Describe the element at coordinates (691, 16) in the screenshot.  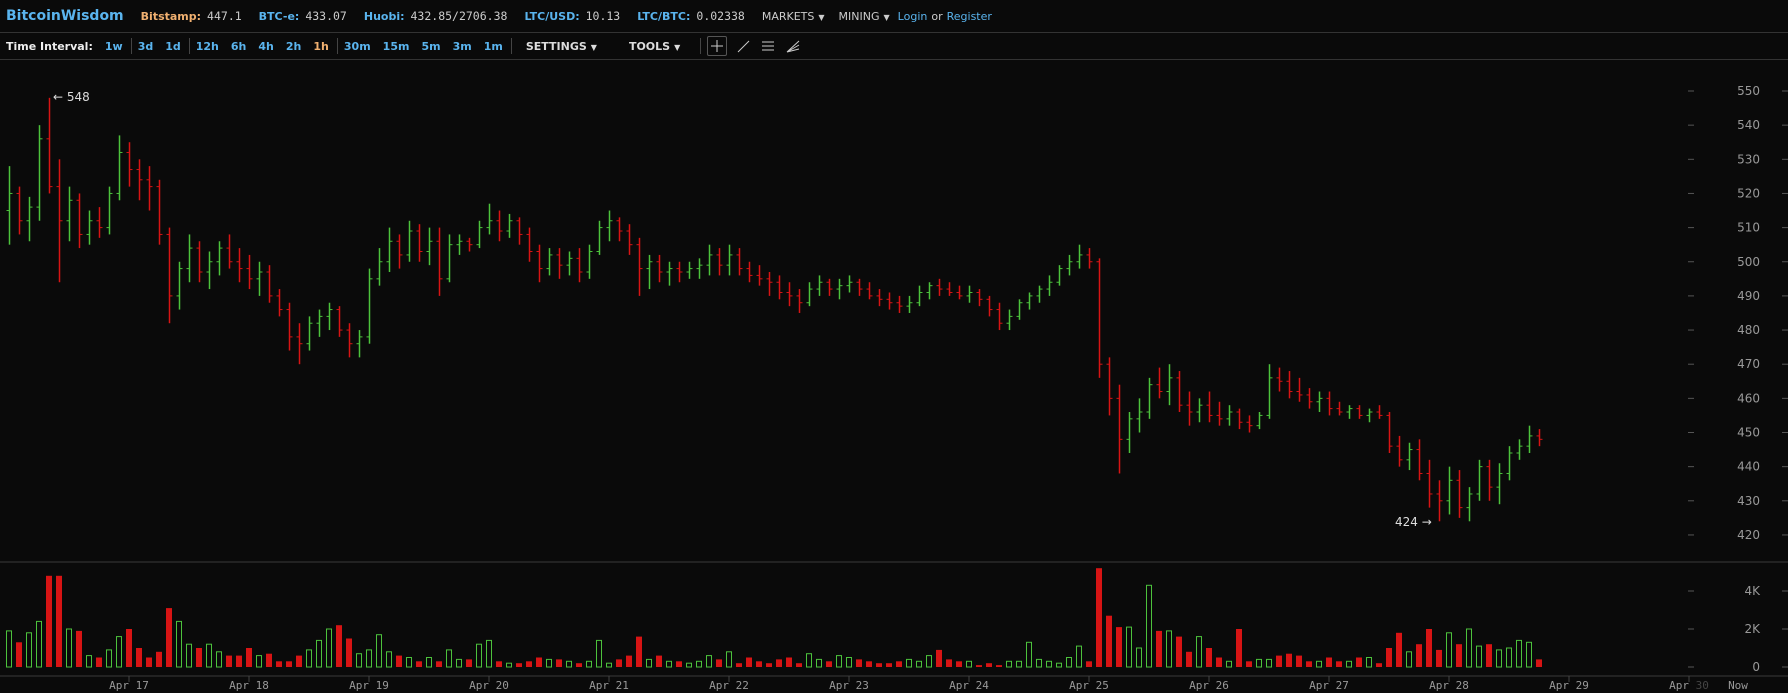
I see `ticker-ltc-btc: LTC/BTC: 0.02338` at that location.